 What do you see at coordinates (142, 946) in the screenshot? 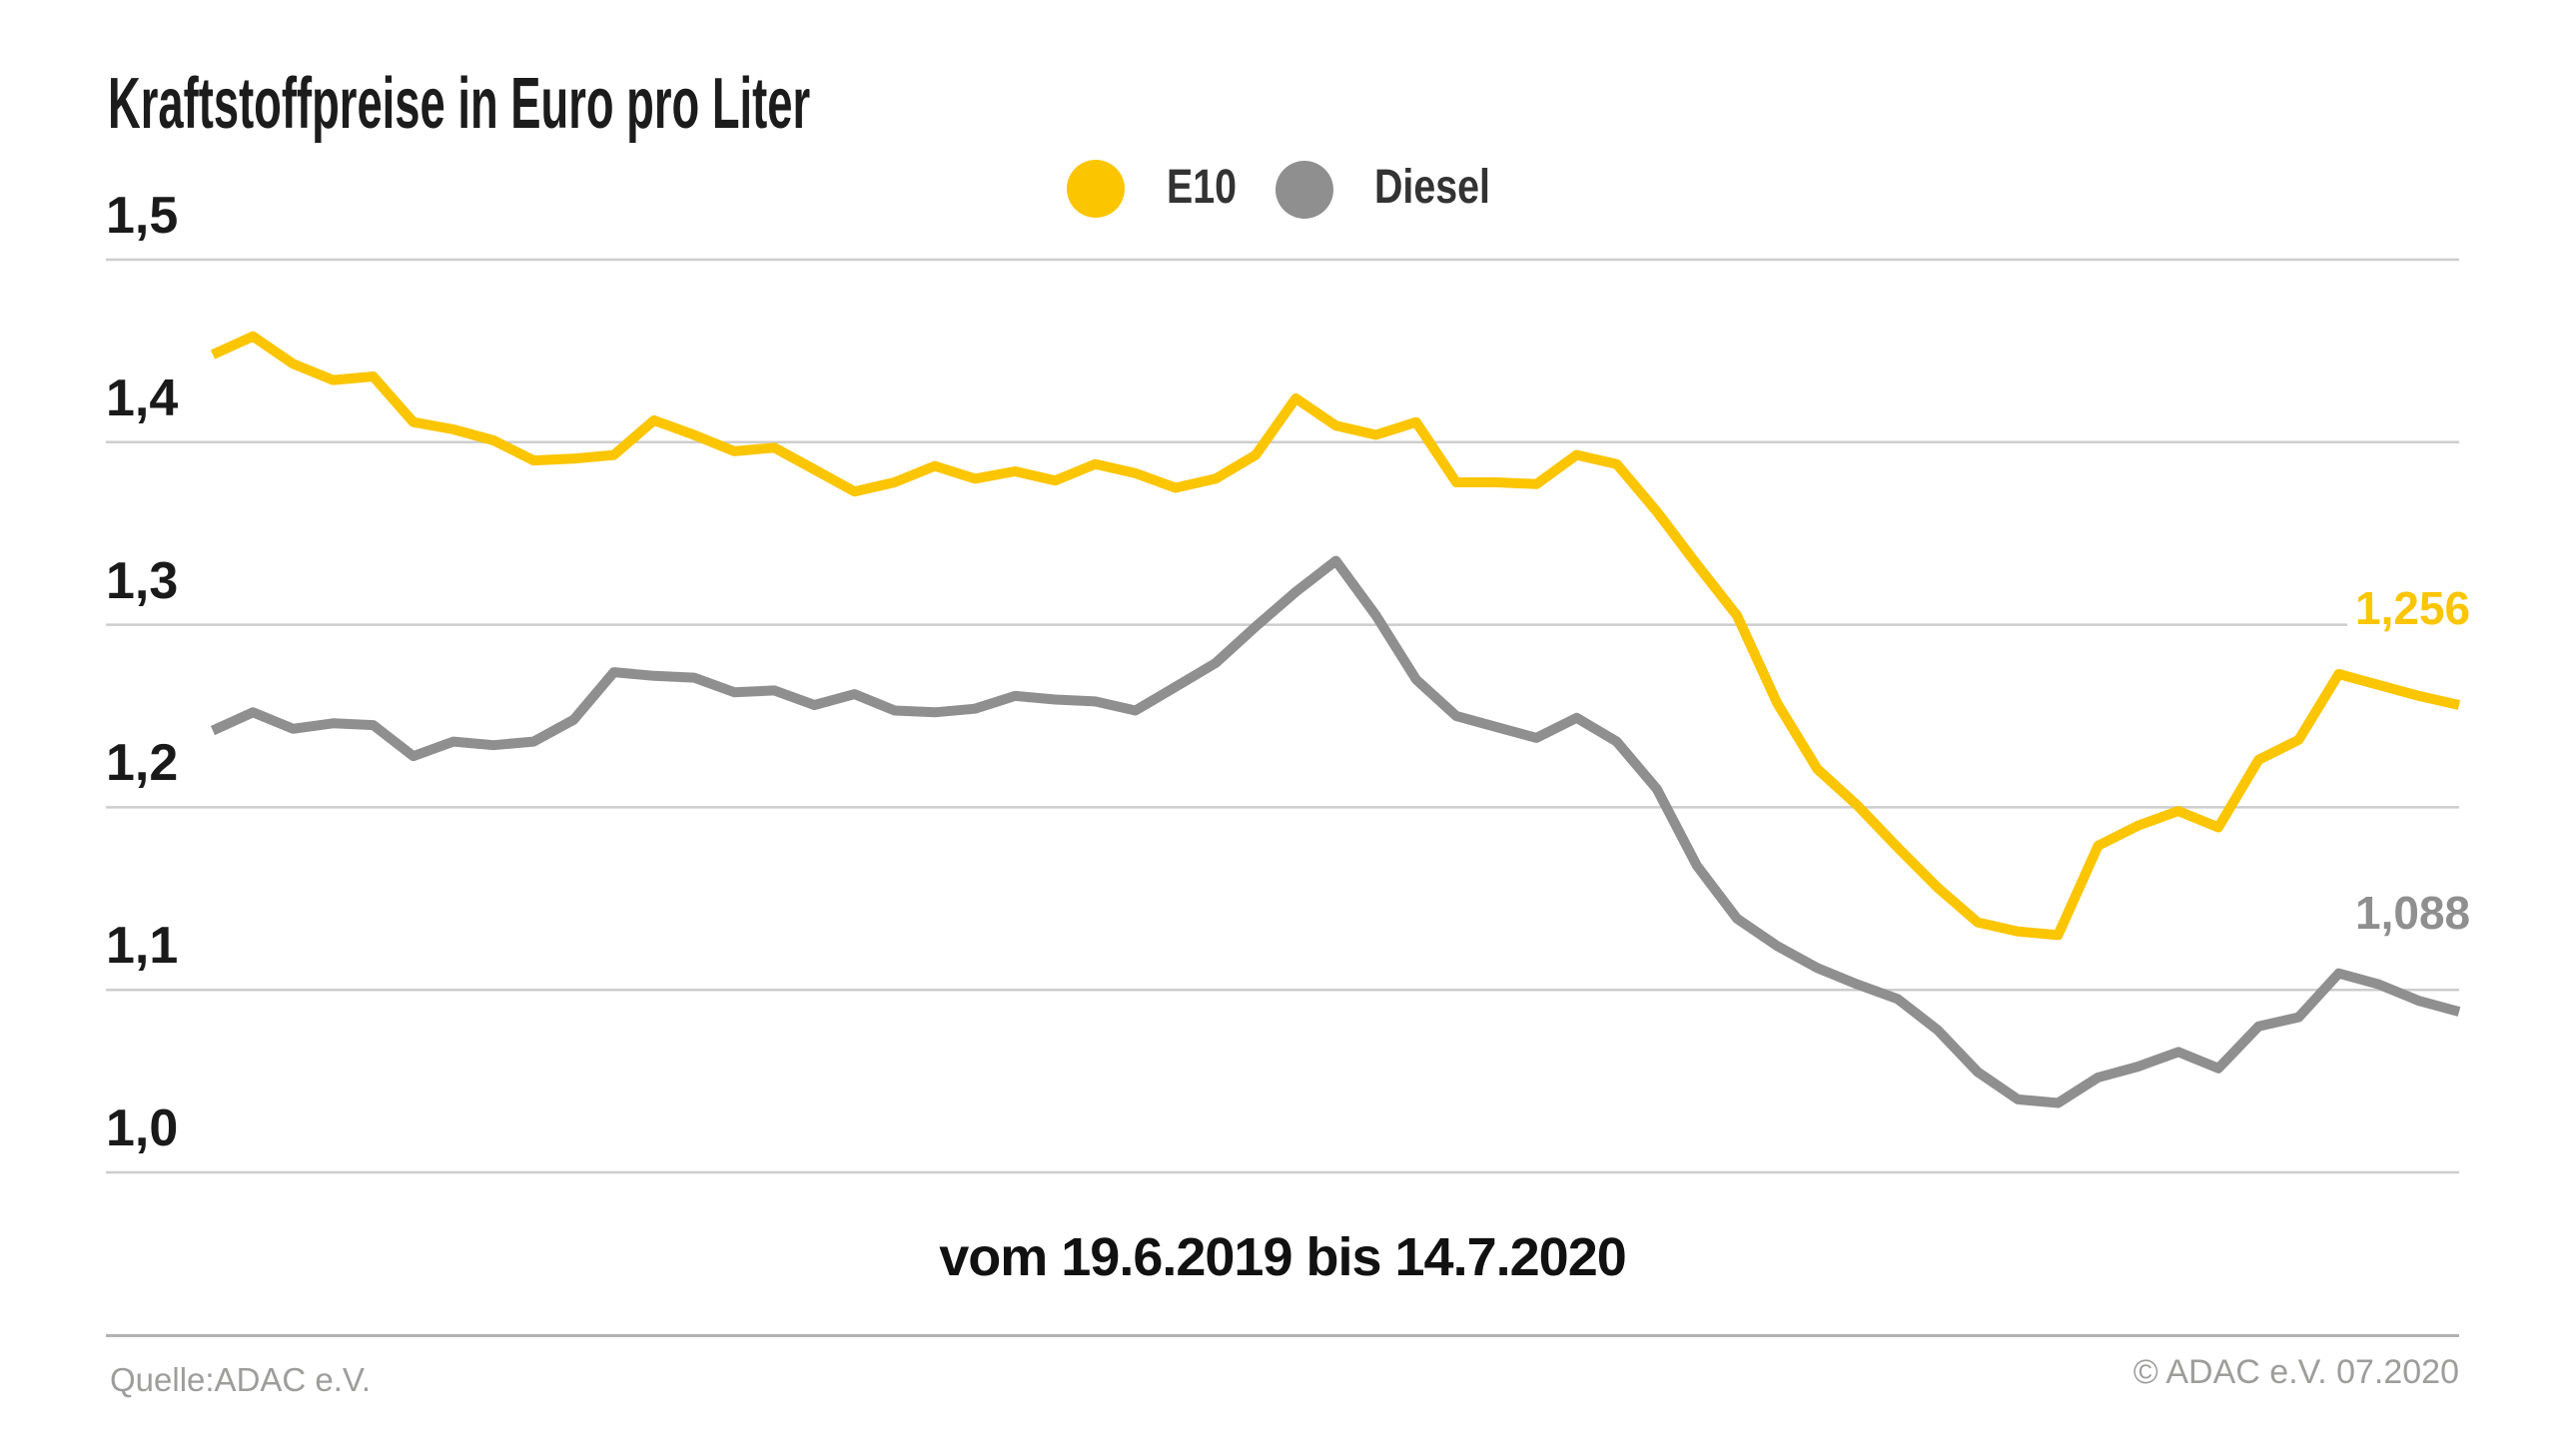
I see `y-axis-tick-label: 1,1` at bounding box center [142, 946].